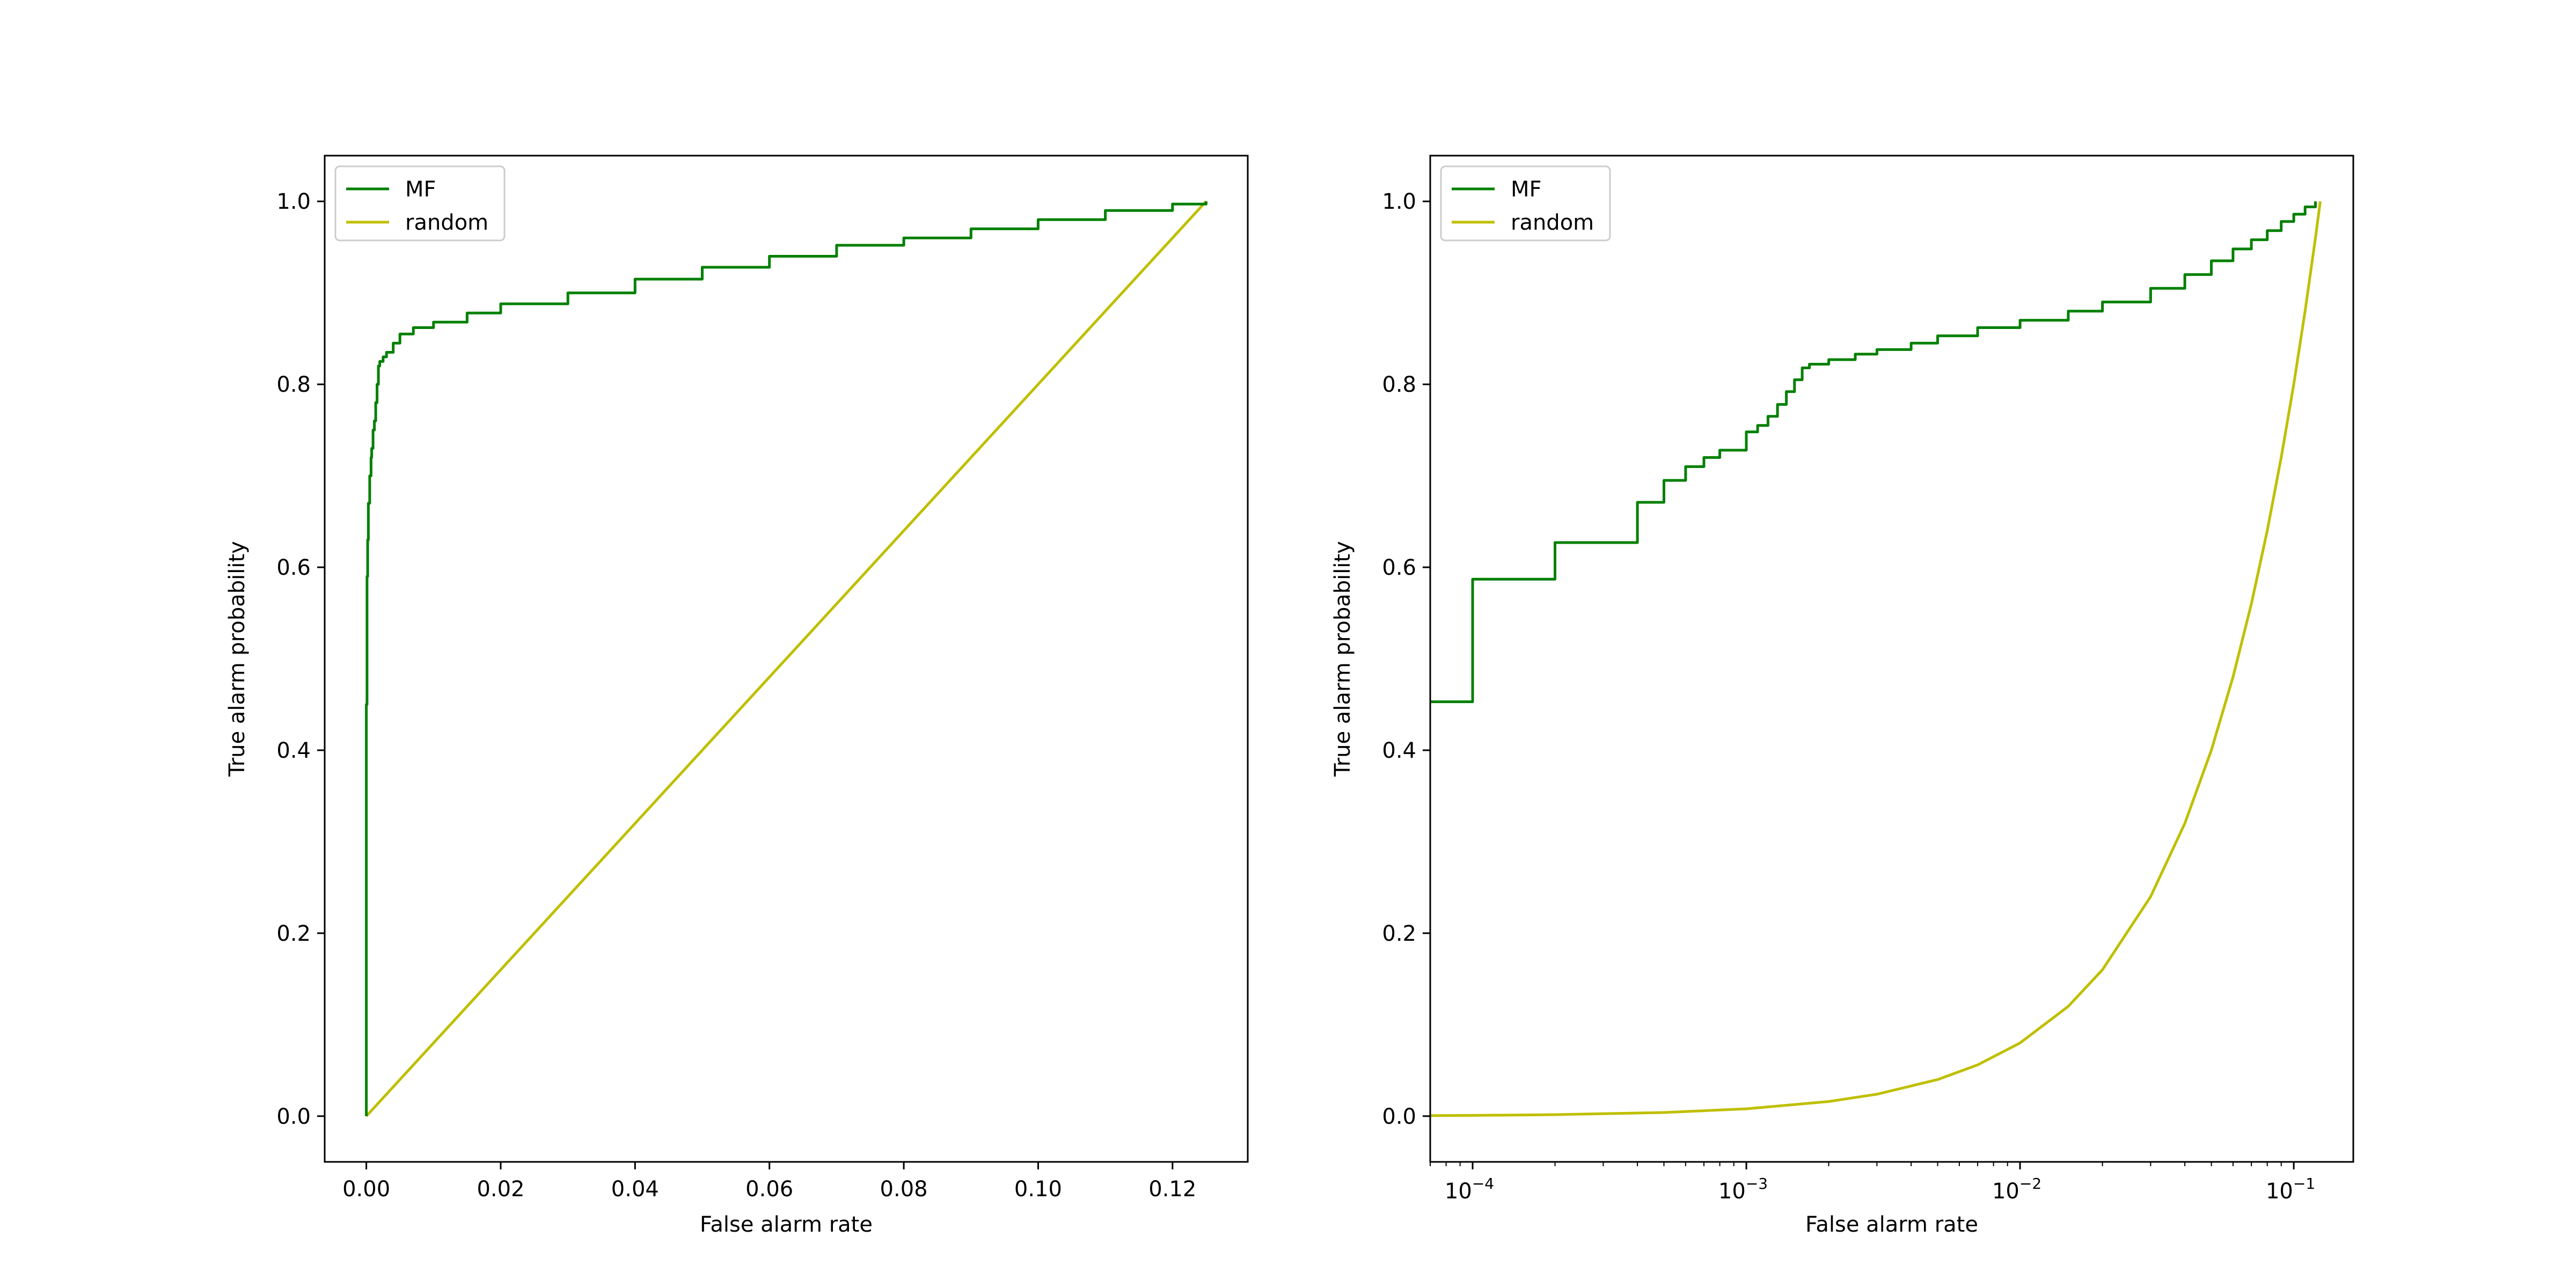 The height and width of the screenshot is (1288, 2576). What do you see at coordinates (1038, 1189) in the screenshot?
I see `x-tick-label: 0.10` at bounding box center [1038, 1189].